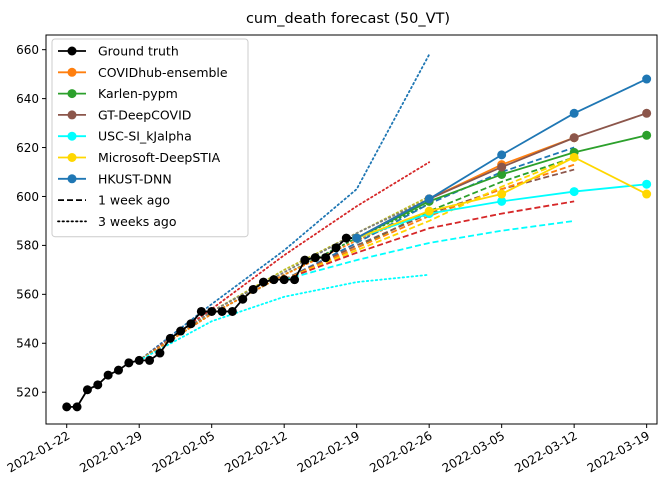  I want to click on x-tick-label: 2022-02-19, so click(328, 451).